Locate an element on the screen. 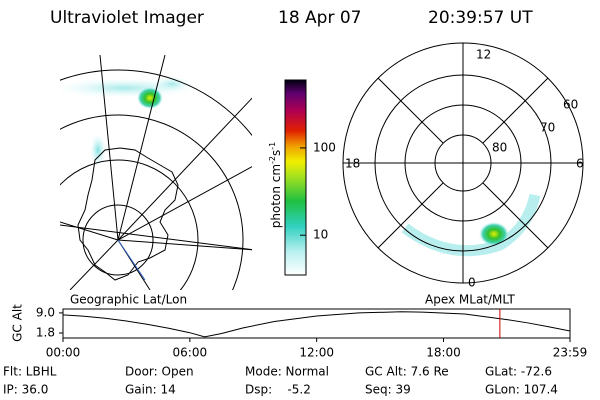  x-tick-label: 00:00 is located at coordinates (63, 353).